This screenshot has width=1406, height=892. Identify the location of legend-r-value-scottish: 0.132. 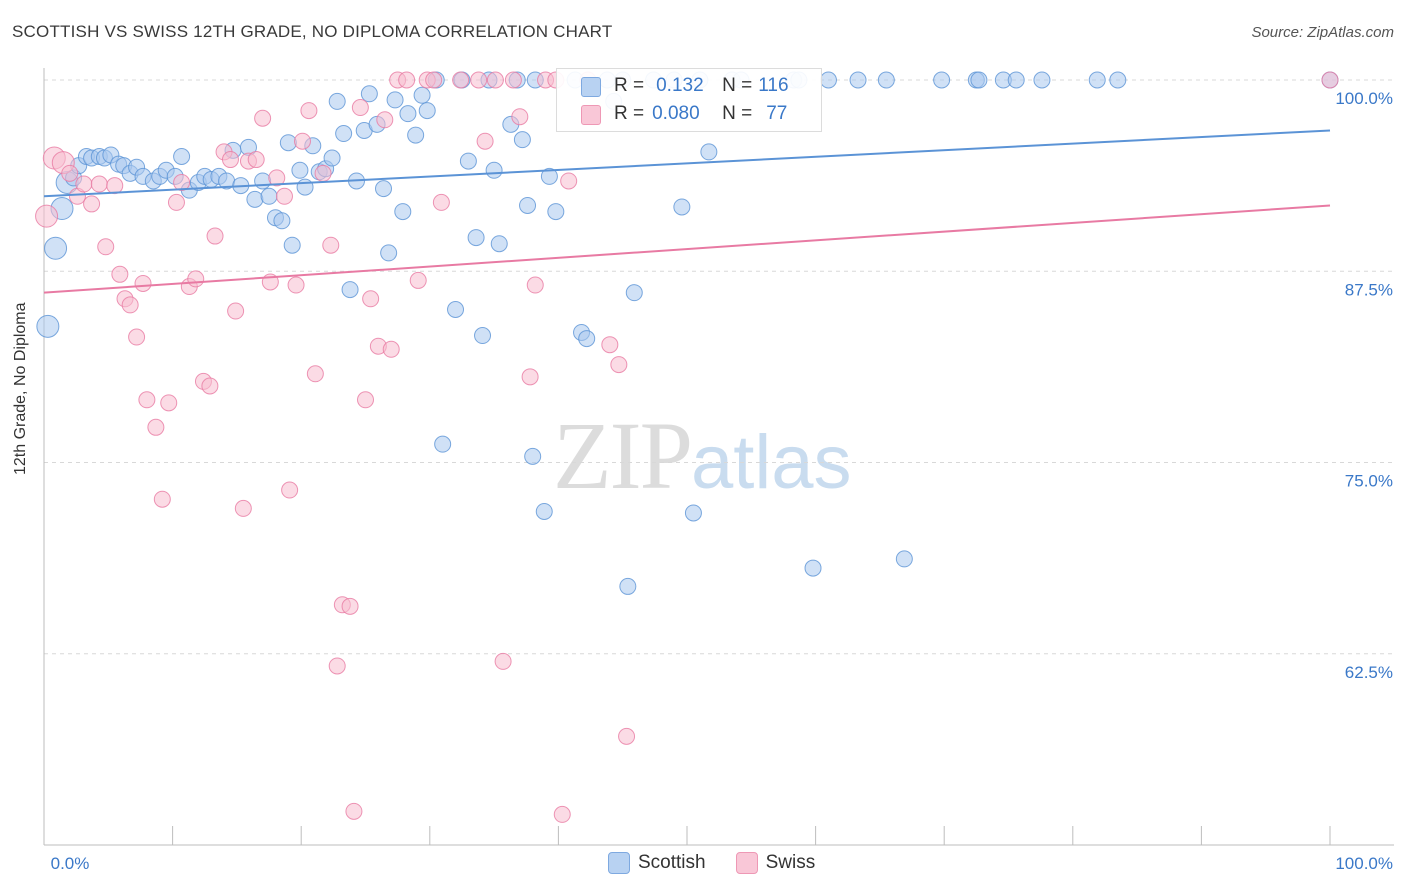
(680, 85).